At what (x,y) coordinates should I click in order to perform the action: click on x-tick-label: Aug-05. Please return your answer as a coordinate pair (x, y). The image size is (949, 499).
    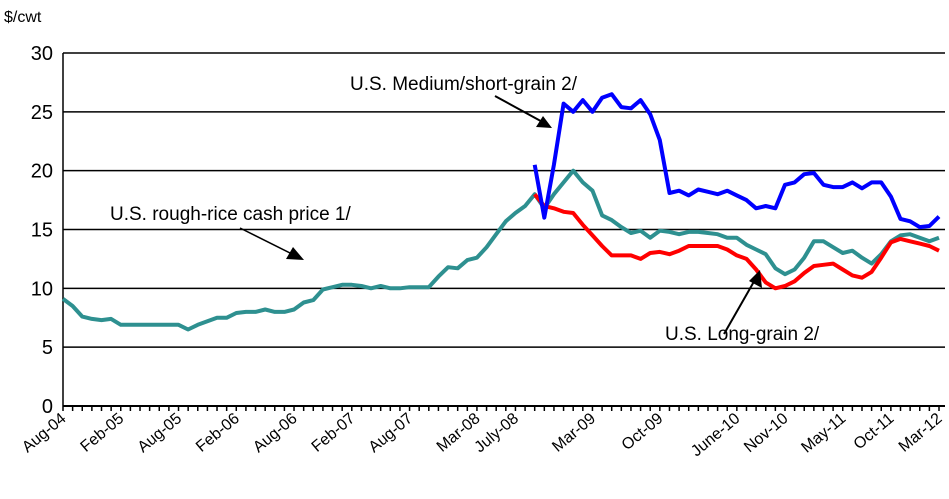
    Looking at the image, I should click on (160, 433).